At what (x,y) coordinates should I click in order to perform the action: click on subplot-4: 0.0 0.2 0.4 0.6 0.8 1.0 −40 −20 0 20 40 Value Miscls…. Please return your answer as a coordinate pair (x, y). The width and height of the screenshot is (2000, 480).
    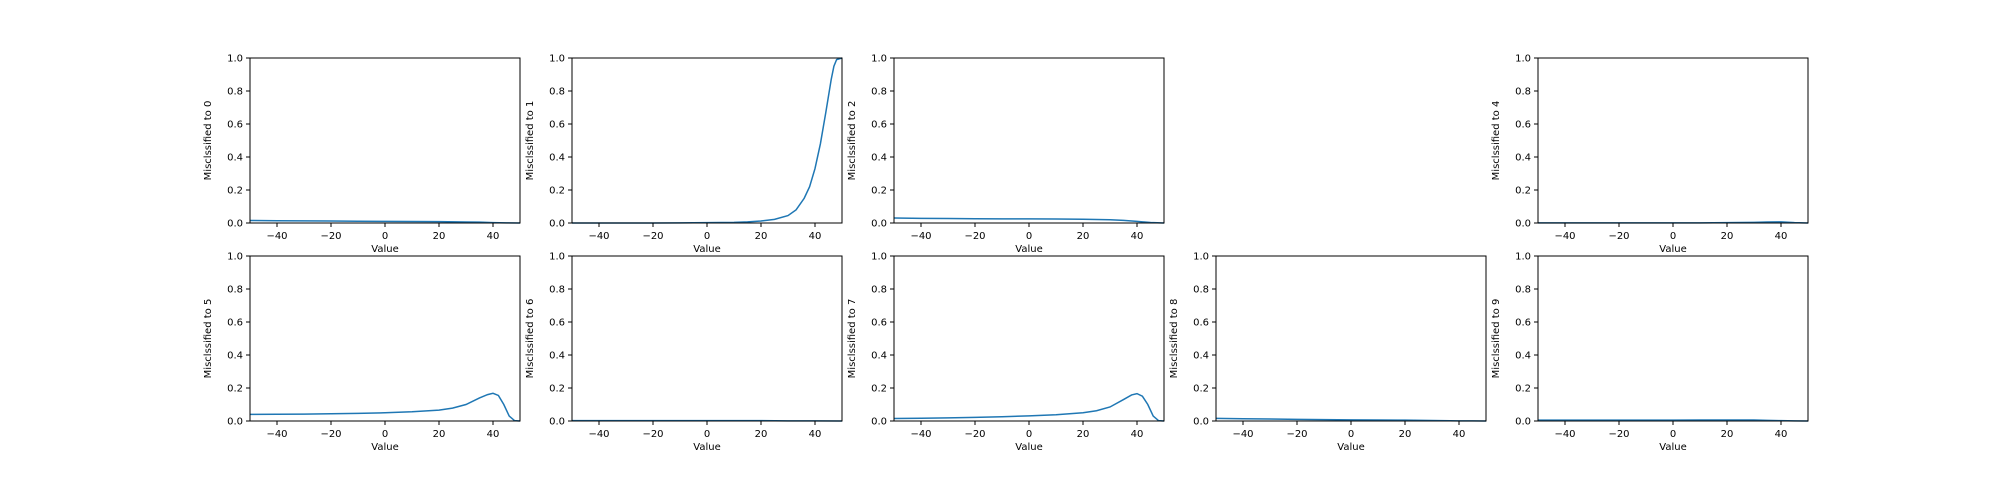
    Looking at the image, I should click on (1650, 154).